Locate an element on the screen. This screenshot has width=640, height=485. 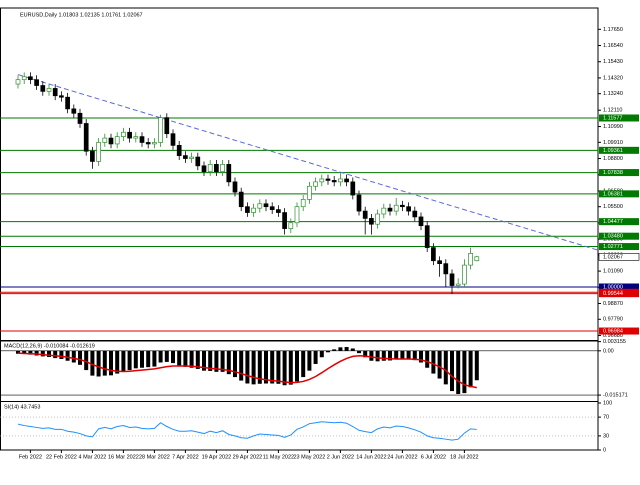
y-tick-label: 1.13240 is located at coordinates (613, 94).